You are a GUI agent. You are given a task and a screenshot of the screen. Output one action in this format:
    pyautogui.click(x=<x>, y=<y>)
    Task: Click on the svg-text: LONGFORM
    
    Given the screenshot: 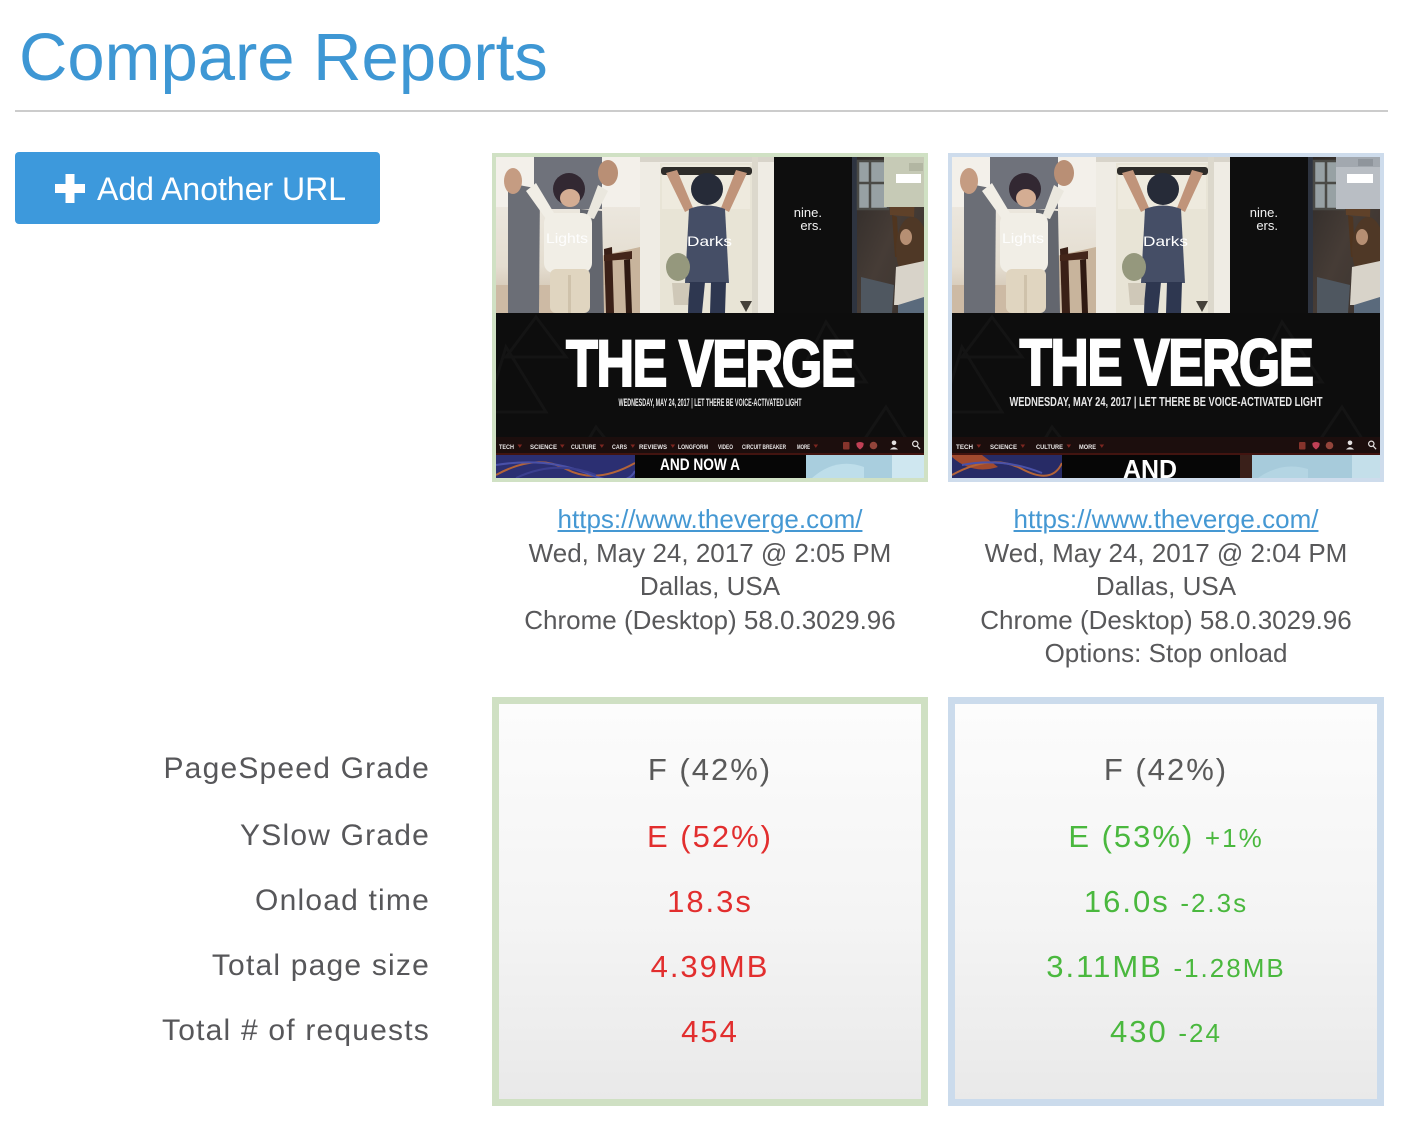 What is the action you would take?
    pyautogui.click(x=693, y=447)
    